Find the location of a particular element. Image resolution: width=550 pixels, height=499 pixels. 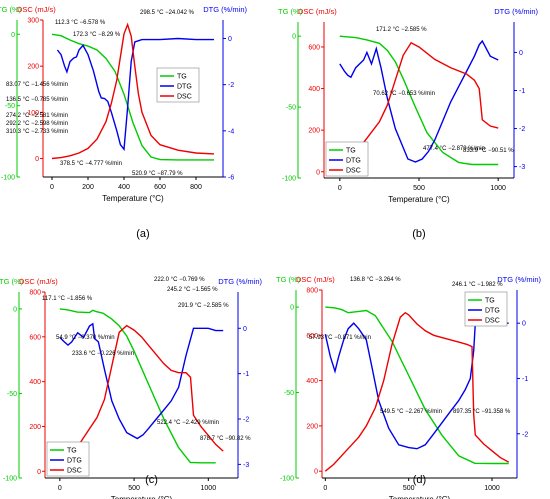

panel-label: (c) is located at coordinates (151, 480).